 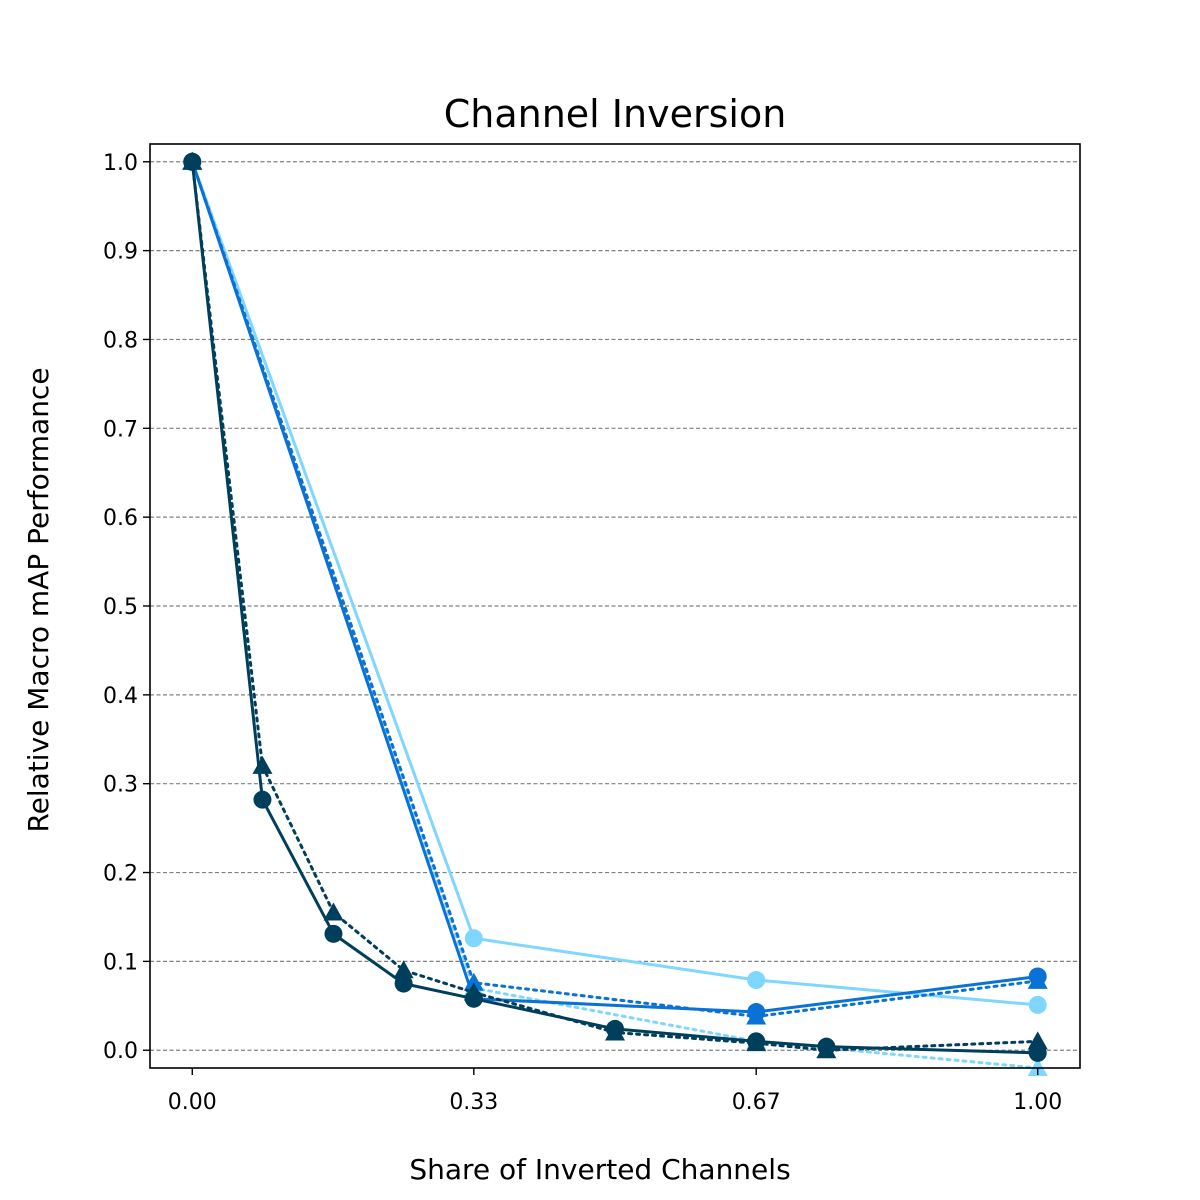 What do you see at coordinates (120, 785) in the screenshot?
I see `y-tick-label: 0.3` at bounding box center [120, 785].